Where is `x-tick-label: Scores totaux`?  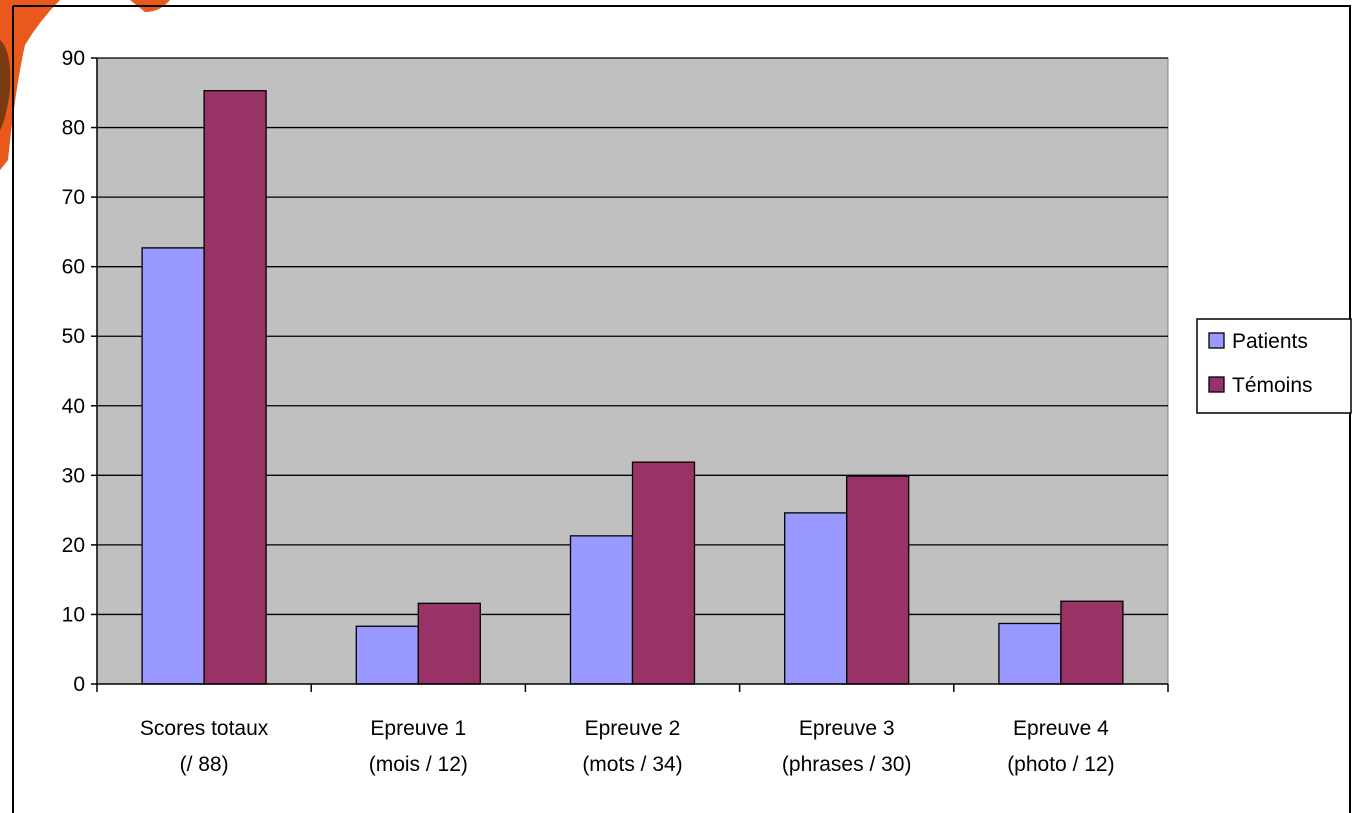
x-tick-label: Scores totaux is located at coordinates (204, 728).